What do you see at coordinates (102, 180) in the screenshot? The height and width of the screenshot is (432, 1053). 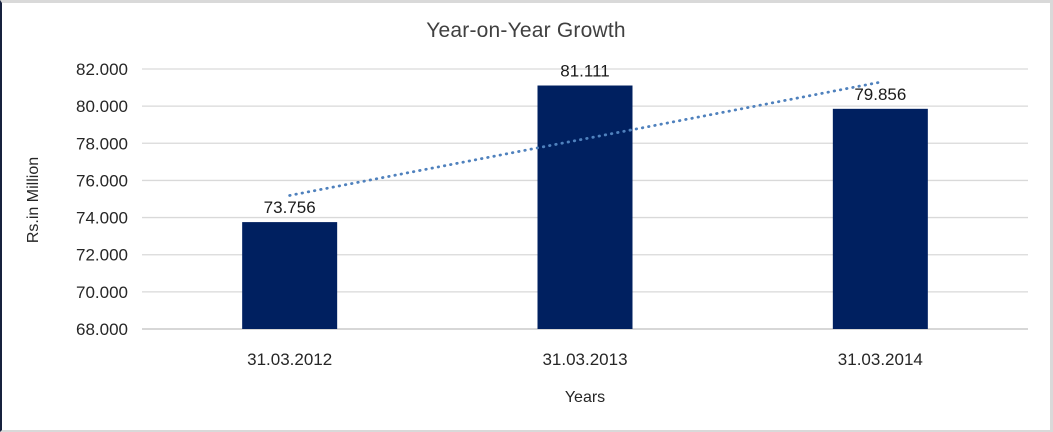 I see `y-tick-label: 76.000` at bounding box center [102, 180].